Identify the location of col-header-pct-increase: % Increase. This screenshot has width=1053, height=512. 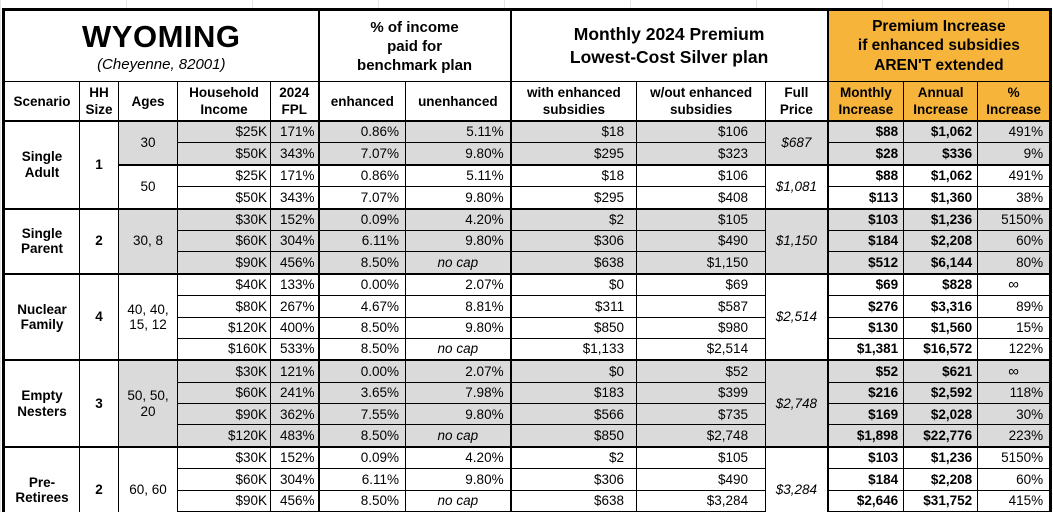
(1014, 101).